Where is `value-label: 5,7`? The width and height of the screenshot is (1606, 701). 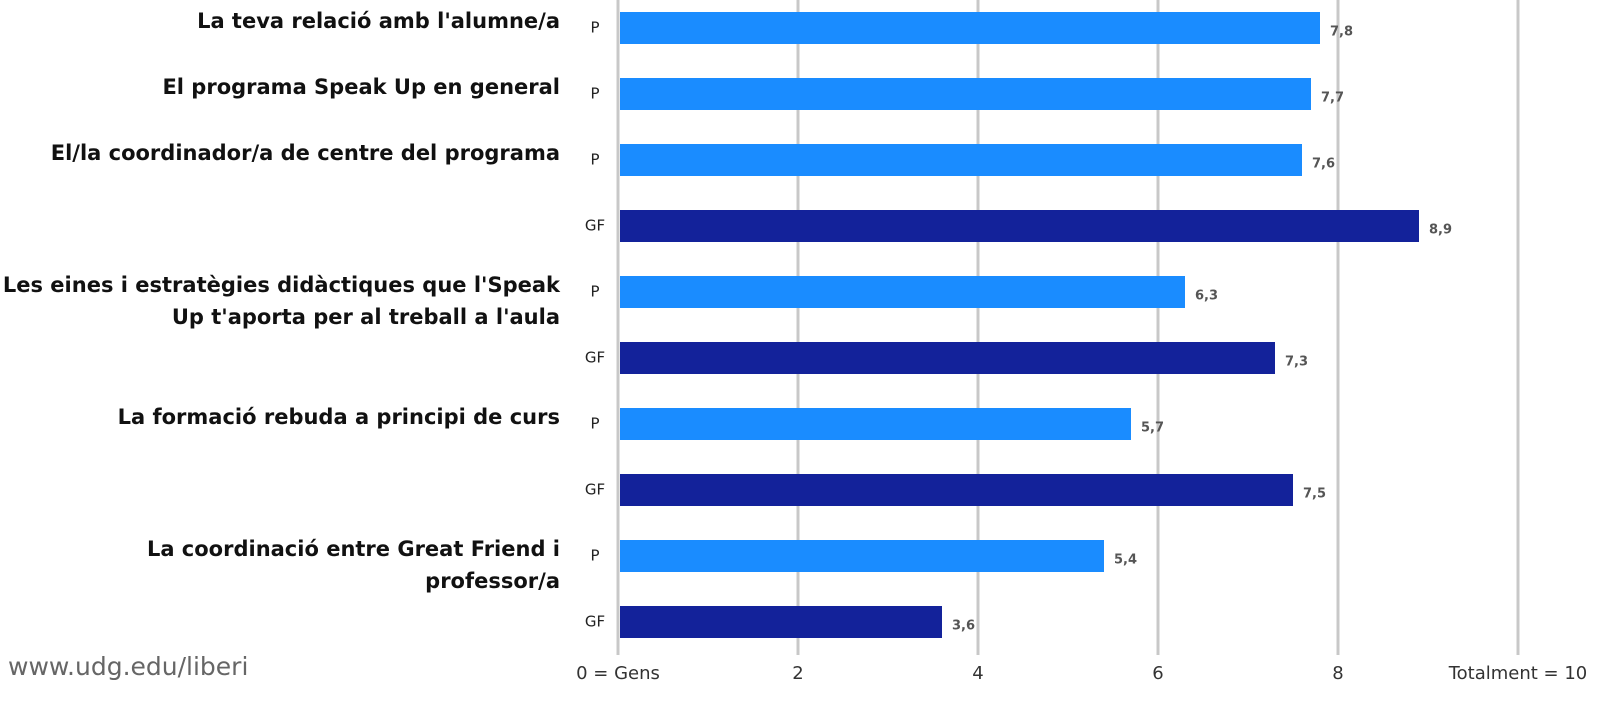 value-label: 5,7 is located at coordinates (1152, 428).